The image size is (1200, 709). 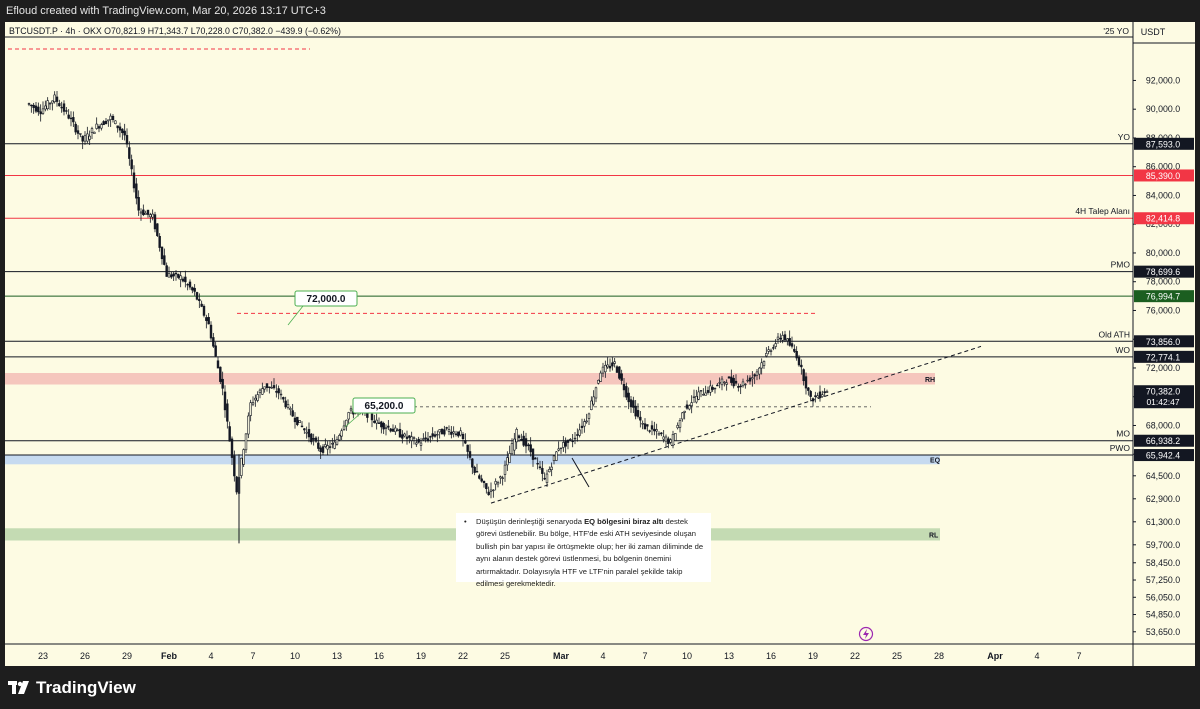 What do you see at coordinates (1163, 342) in the screenshot?
I see `level-tag-label-5: 73,856.0` at bounding box center [1163, 342].